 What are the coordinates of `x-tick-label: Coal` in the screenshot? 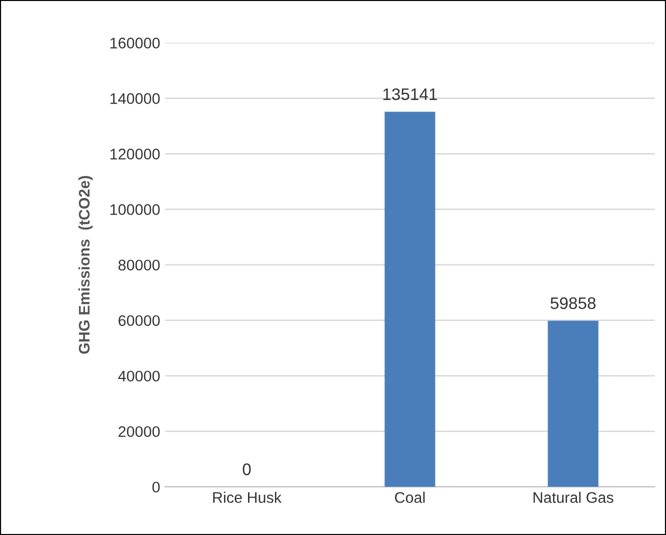 It's located at (409, 497).